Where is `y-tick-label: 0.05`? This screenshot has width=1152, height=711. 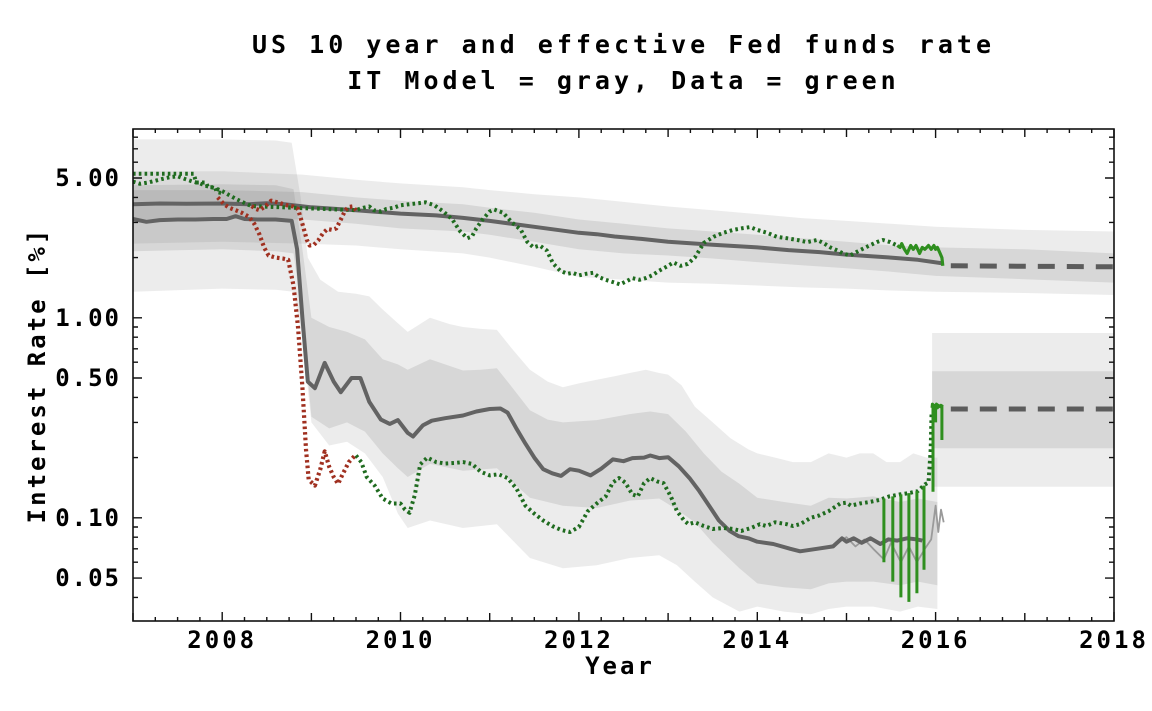
y-tick-label: 0.05 is located at coordinates (88, 578).